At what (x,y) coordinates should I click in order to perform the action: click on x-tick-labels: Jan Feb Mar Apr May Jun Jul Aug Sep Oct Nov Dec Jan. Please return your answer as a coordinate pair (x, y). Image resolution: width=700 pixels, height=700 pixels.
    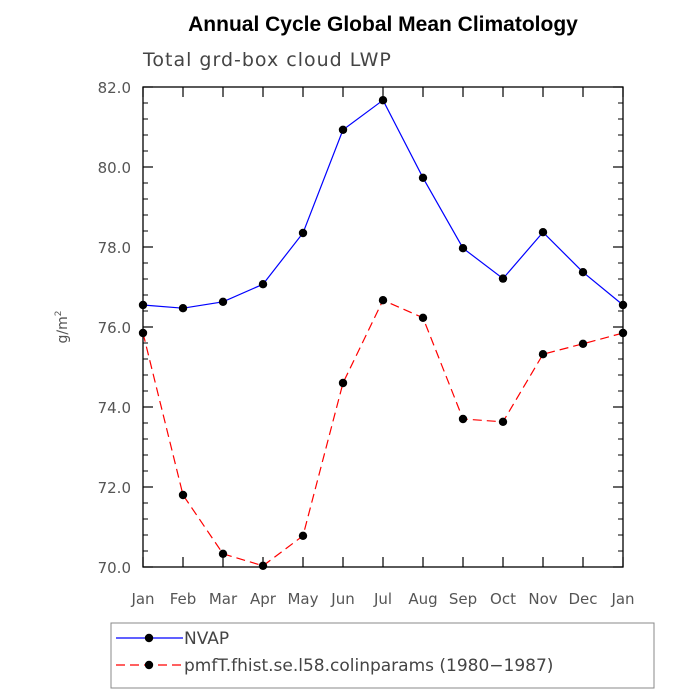
    Looking at the image, I should click on (382, 599).